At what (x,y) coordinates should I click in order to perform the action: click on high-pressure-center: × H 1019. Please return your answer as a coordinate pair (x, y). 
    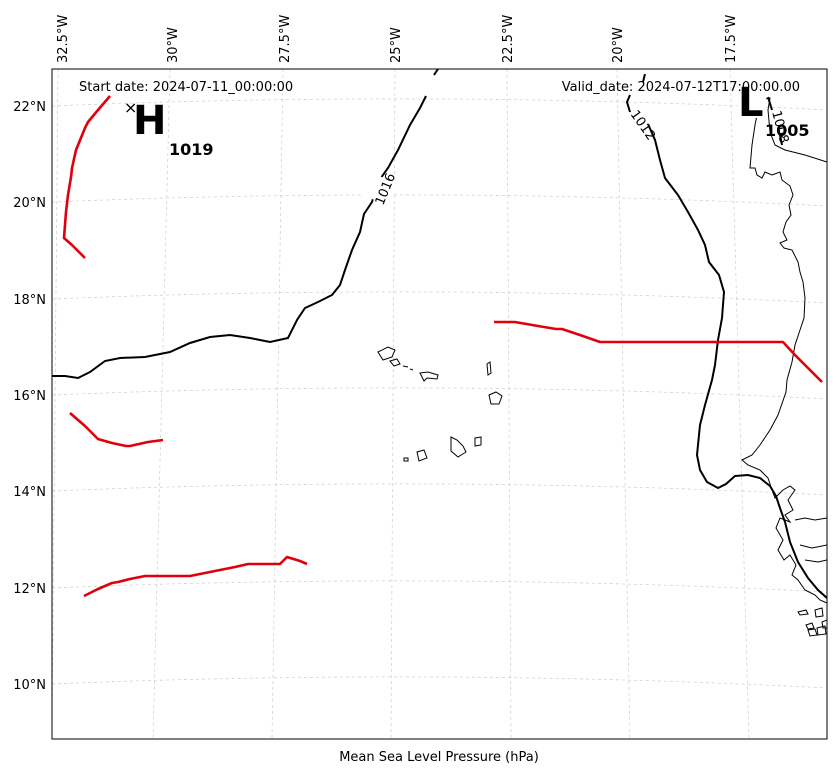
    Looking at the image, I should click on (169, 128).